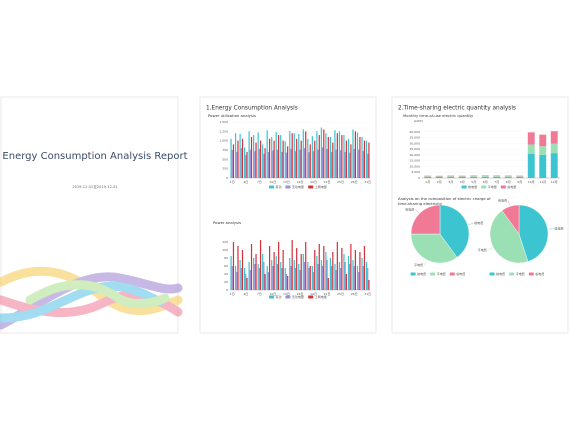 This screenshot has width=570, height=430. Describe the element at coordinates (415, 172) in the screenshot. I see `y-tick-label: 5,000` at that location.